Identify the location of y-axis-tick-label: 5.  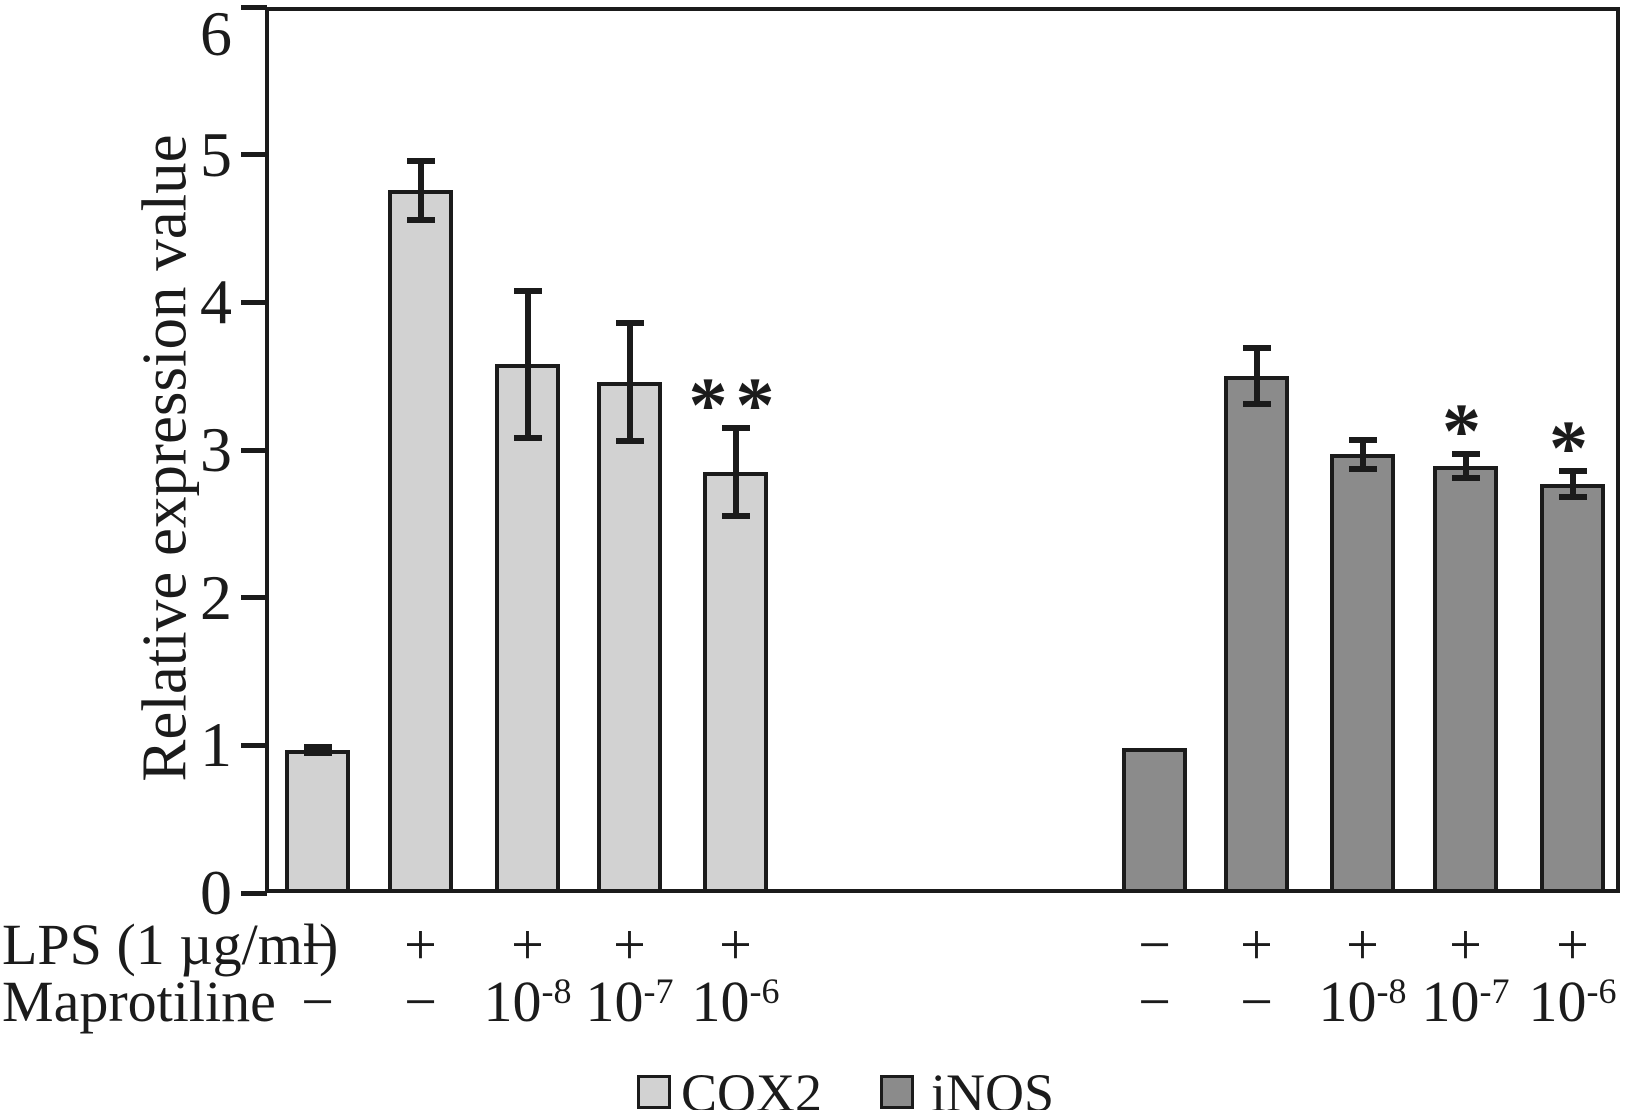
(216, 154).